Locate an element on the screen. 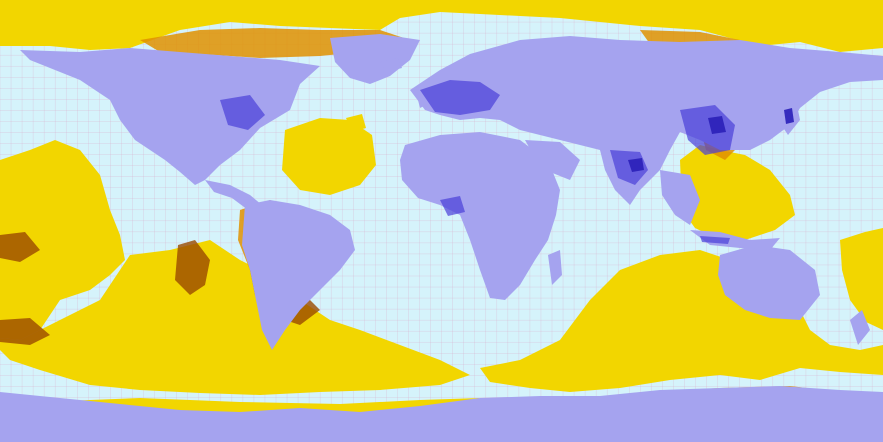  new-zealand is located at coordinates (860, 327).